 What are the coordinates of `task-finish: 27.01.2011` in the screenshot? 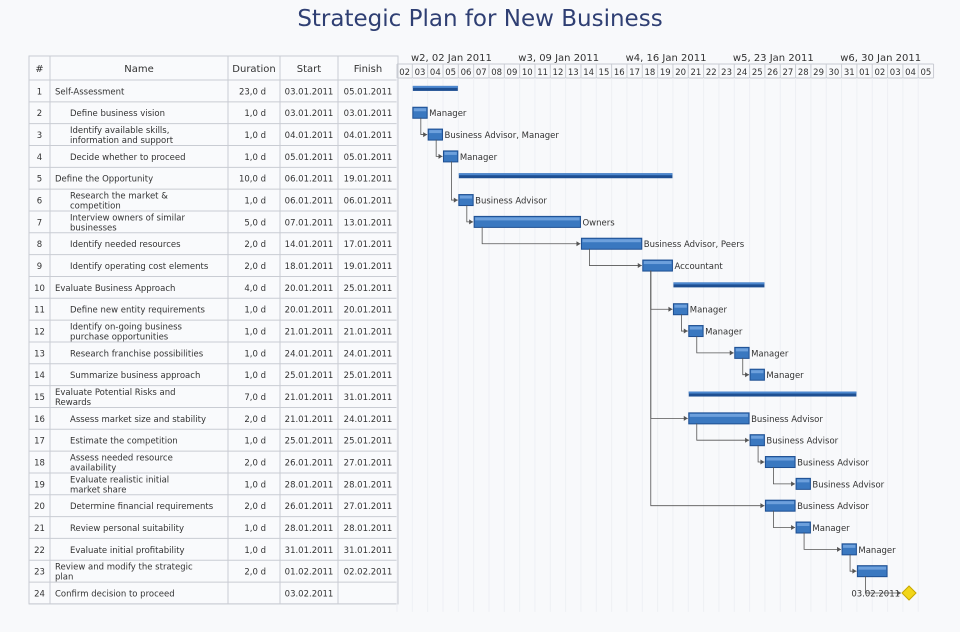 It's located at (368, 464).